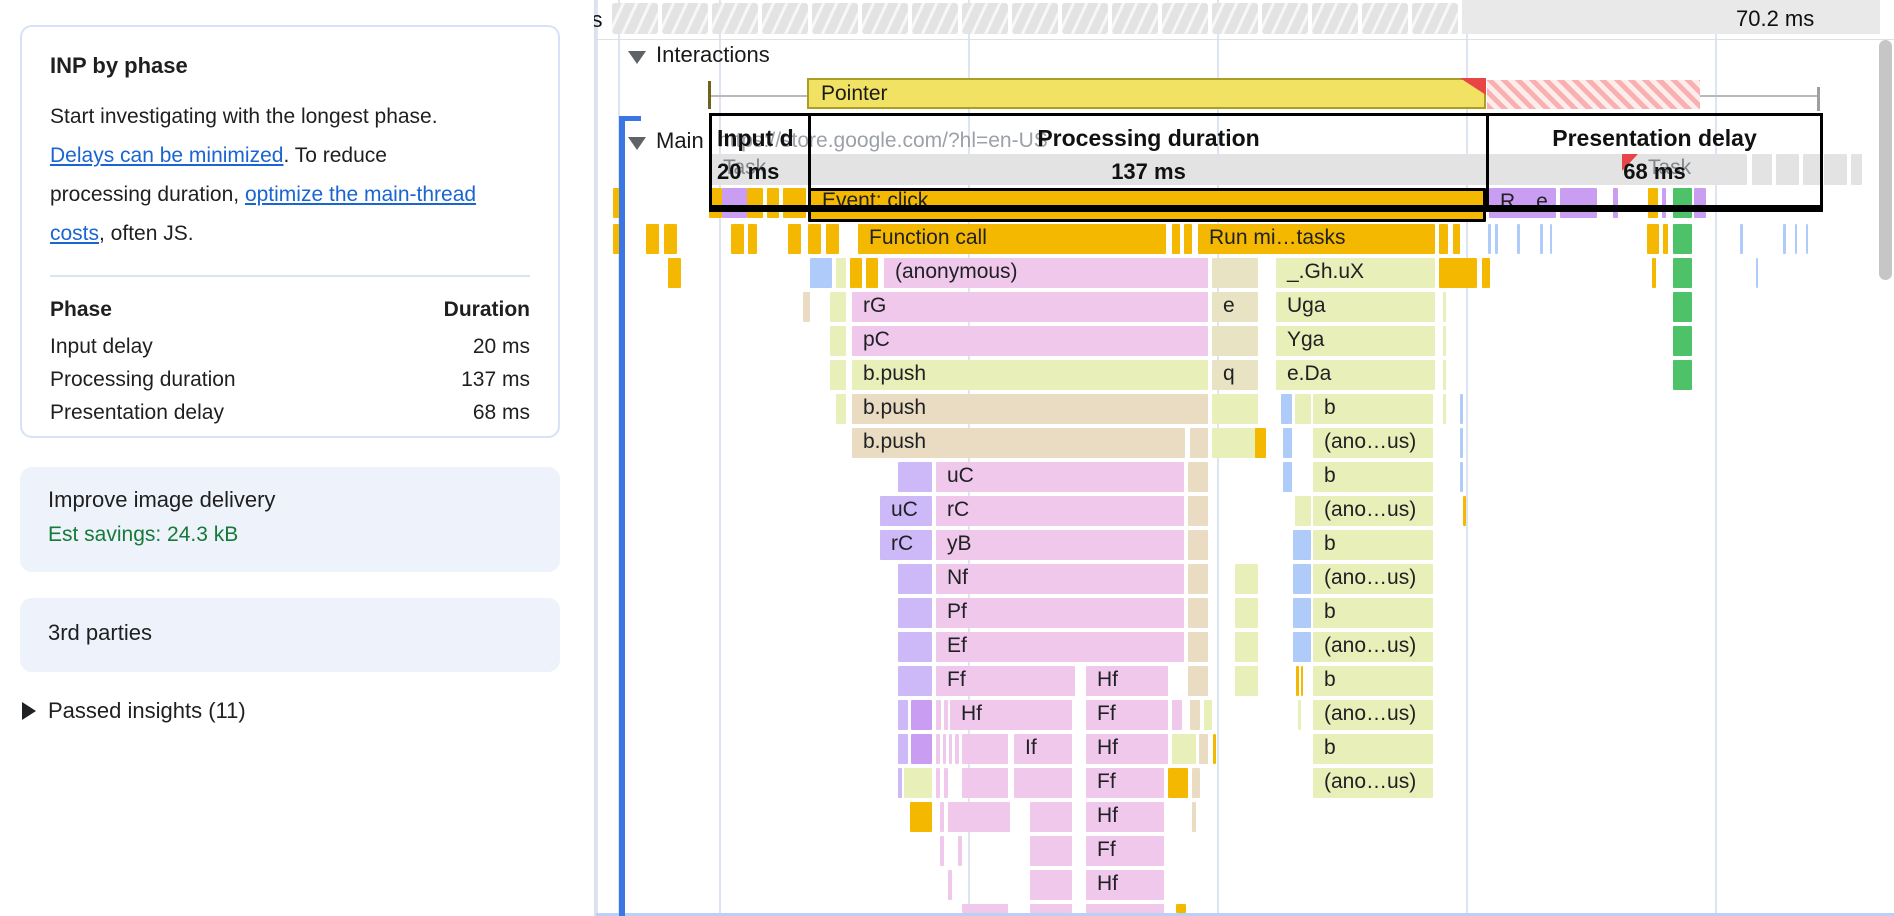 The width and height of the screenshot is (1894, 916). Describe the element at coordinates (1046, 273) in the screenshot. I see `flame-bar--anonymous-: (anonymous)` at that location.